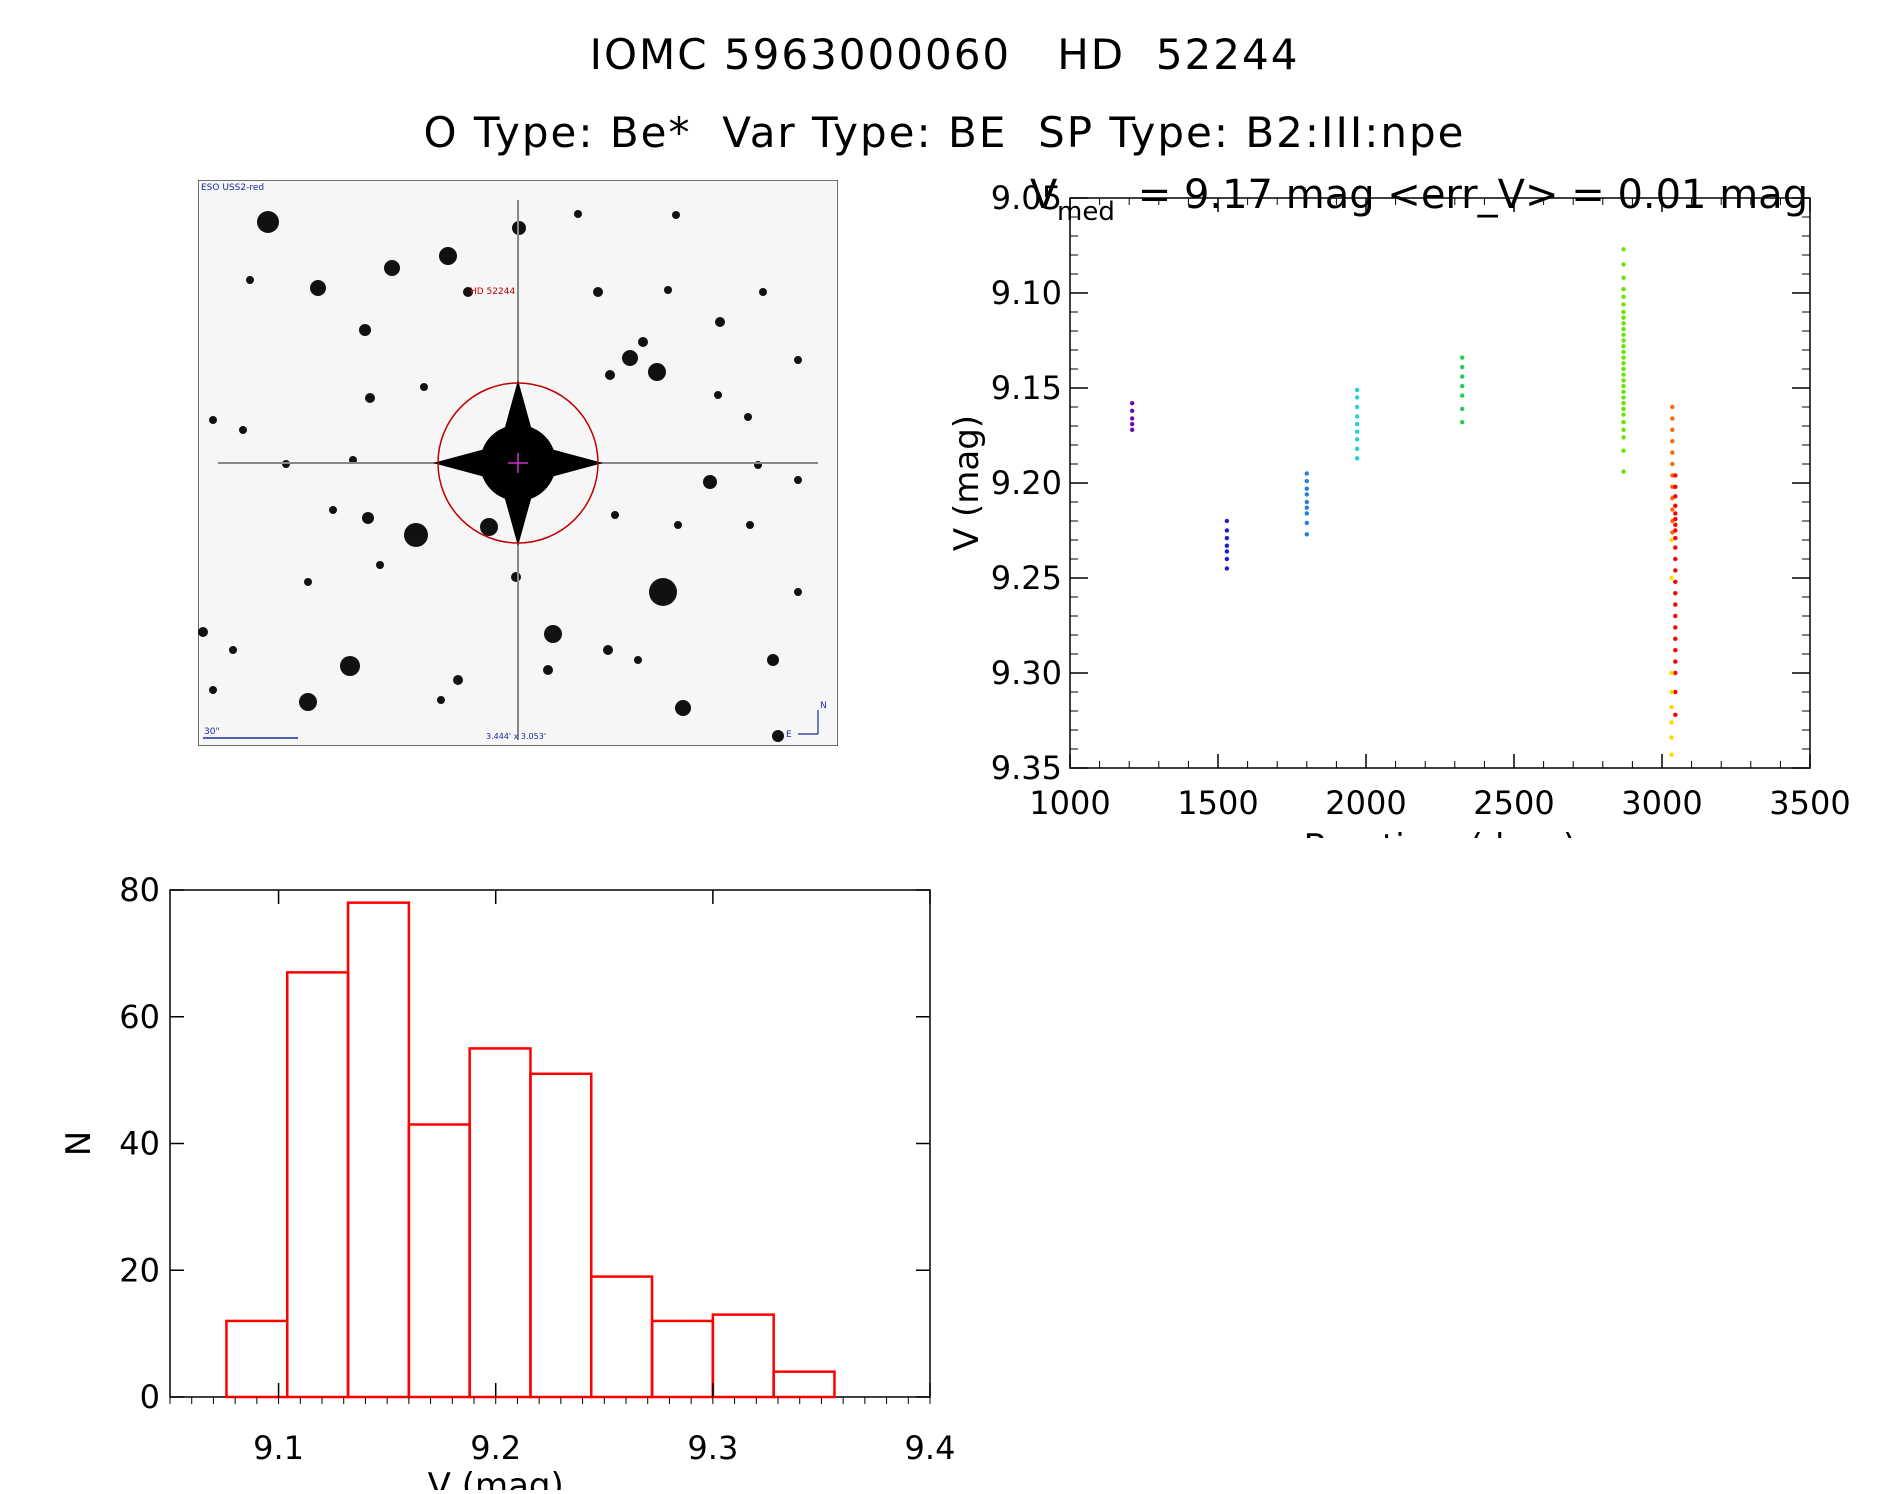 The image size is (1889, 1494). Describe the element at coordinates (789, 735) in the screenshot. I see `compass-e-label: E` at that location.